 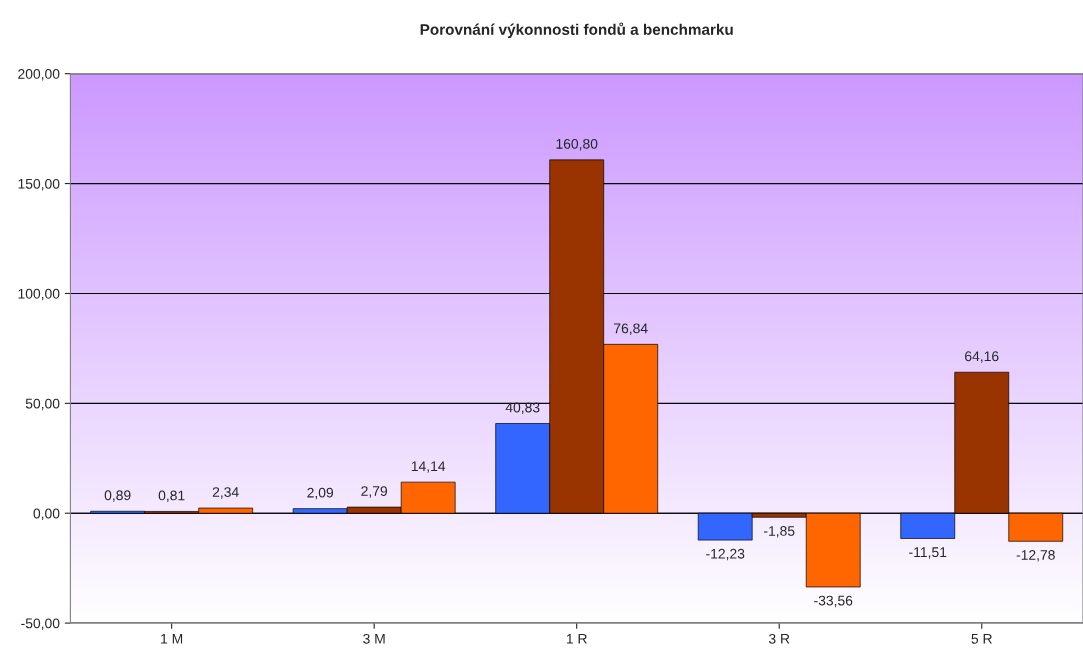 What do you see at coordinates (171, 496) in the screenshot?
I see `data-label: 0,81` at bounding box center [171, 496].